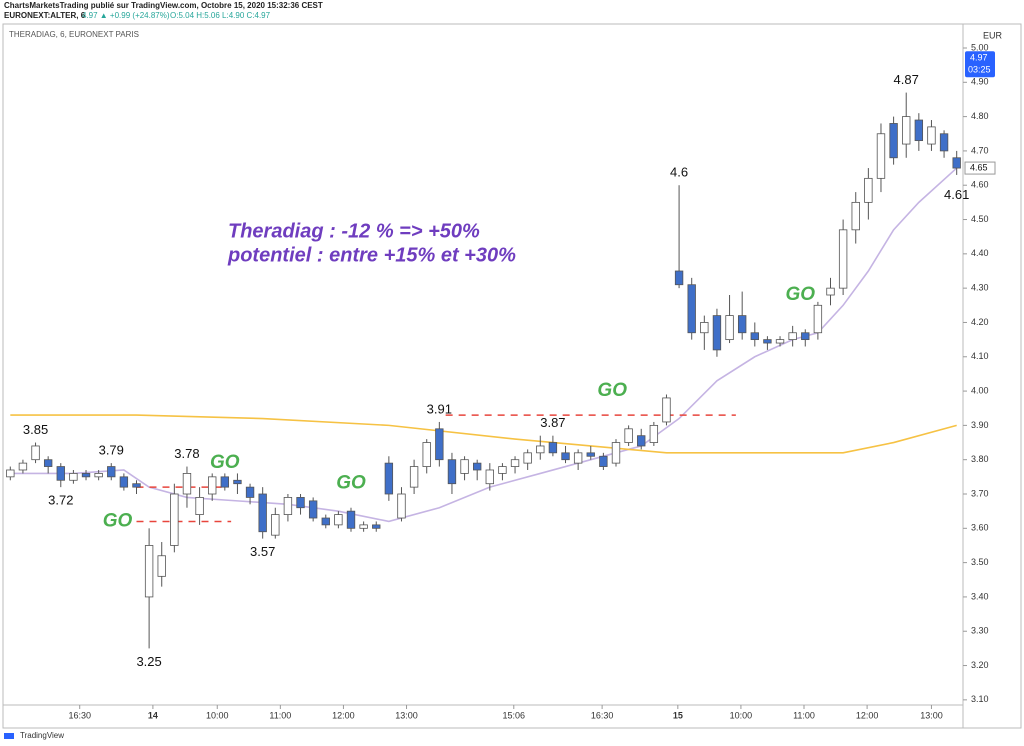 This screenshot has height=746, width=1024. I want to click on y-tick-label: 3.60, so click(980, 528).